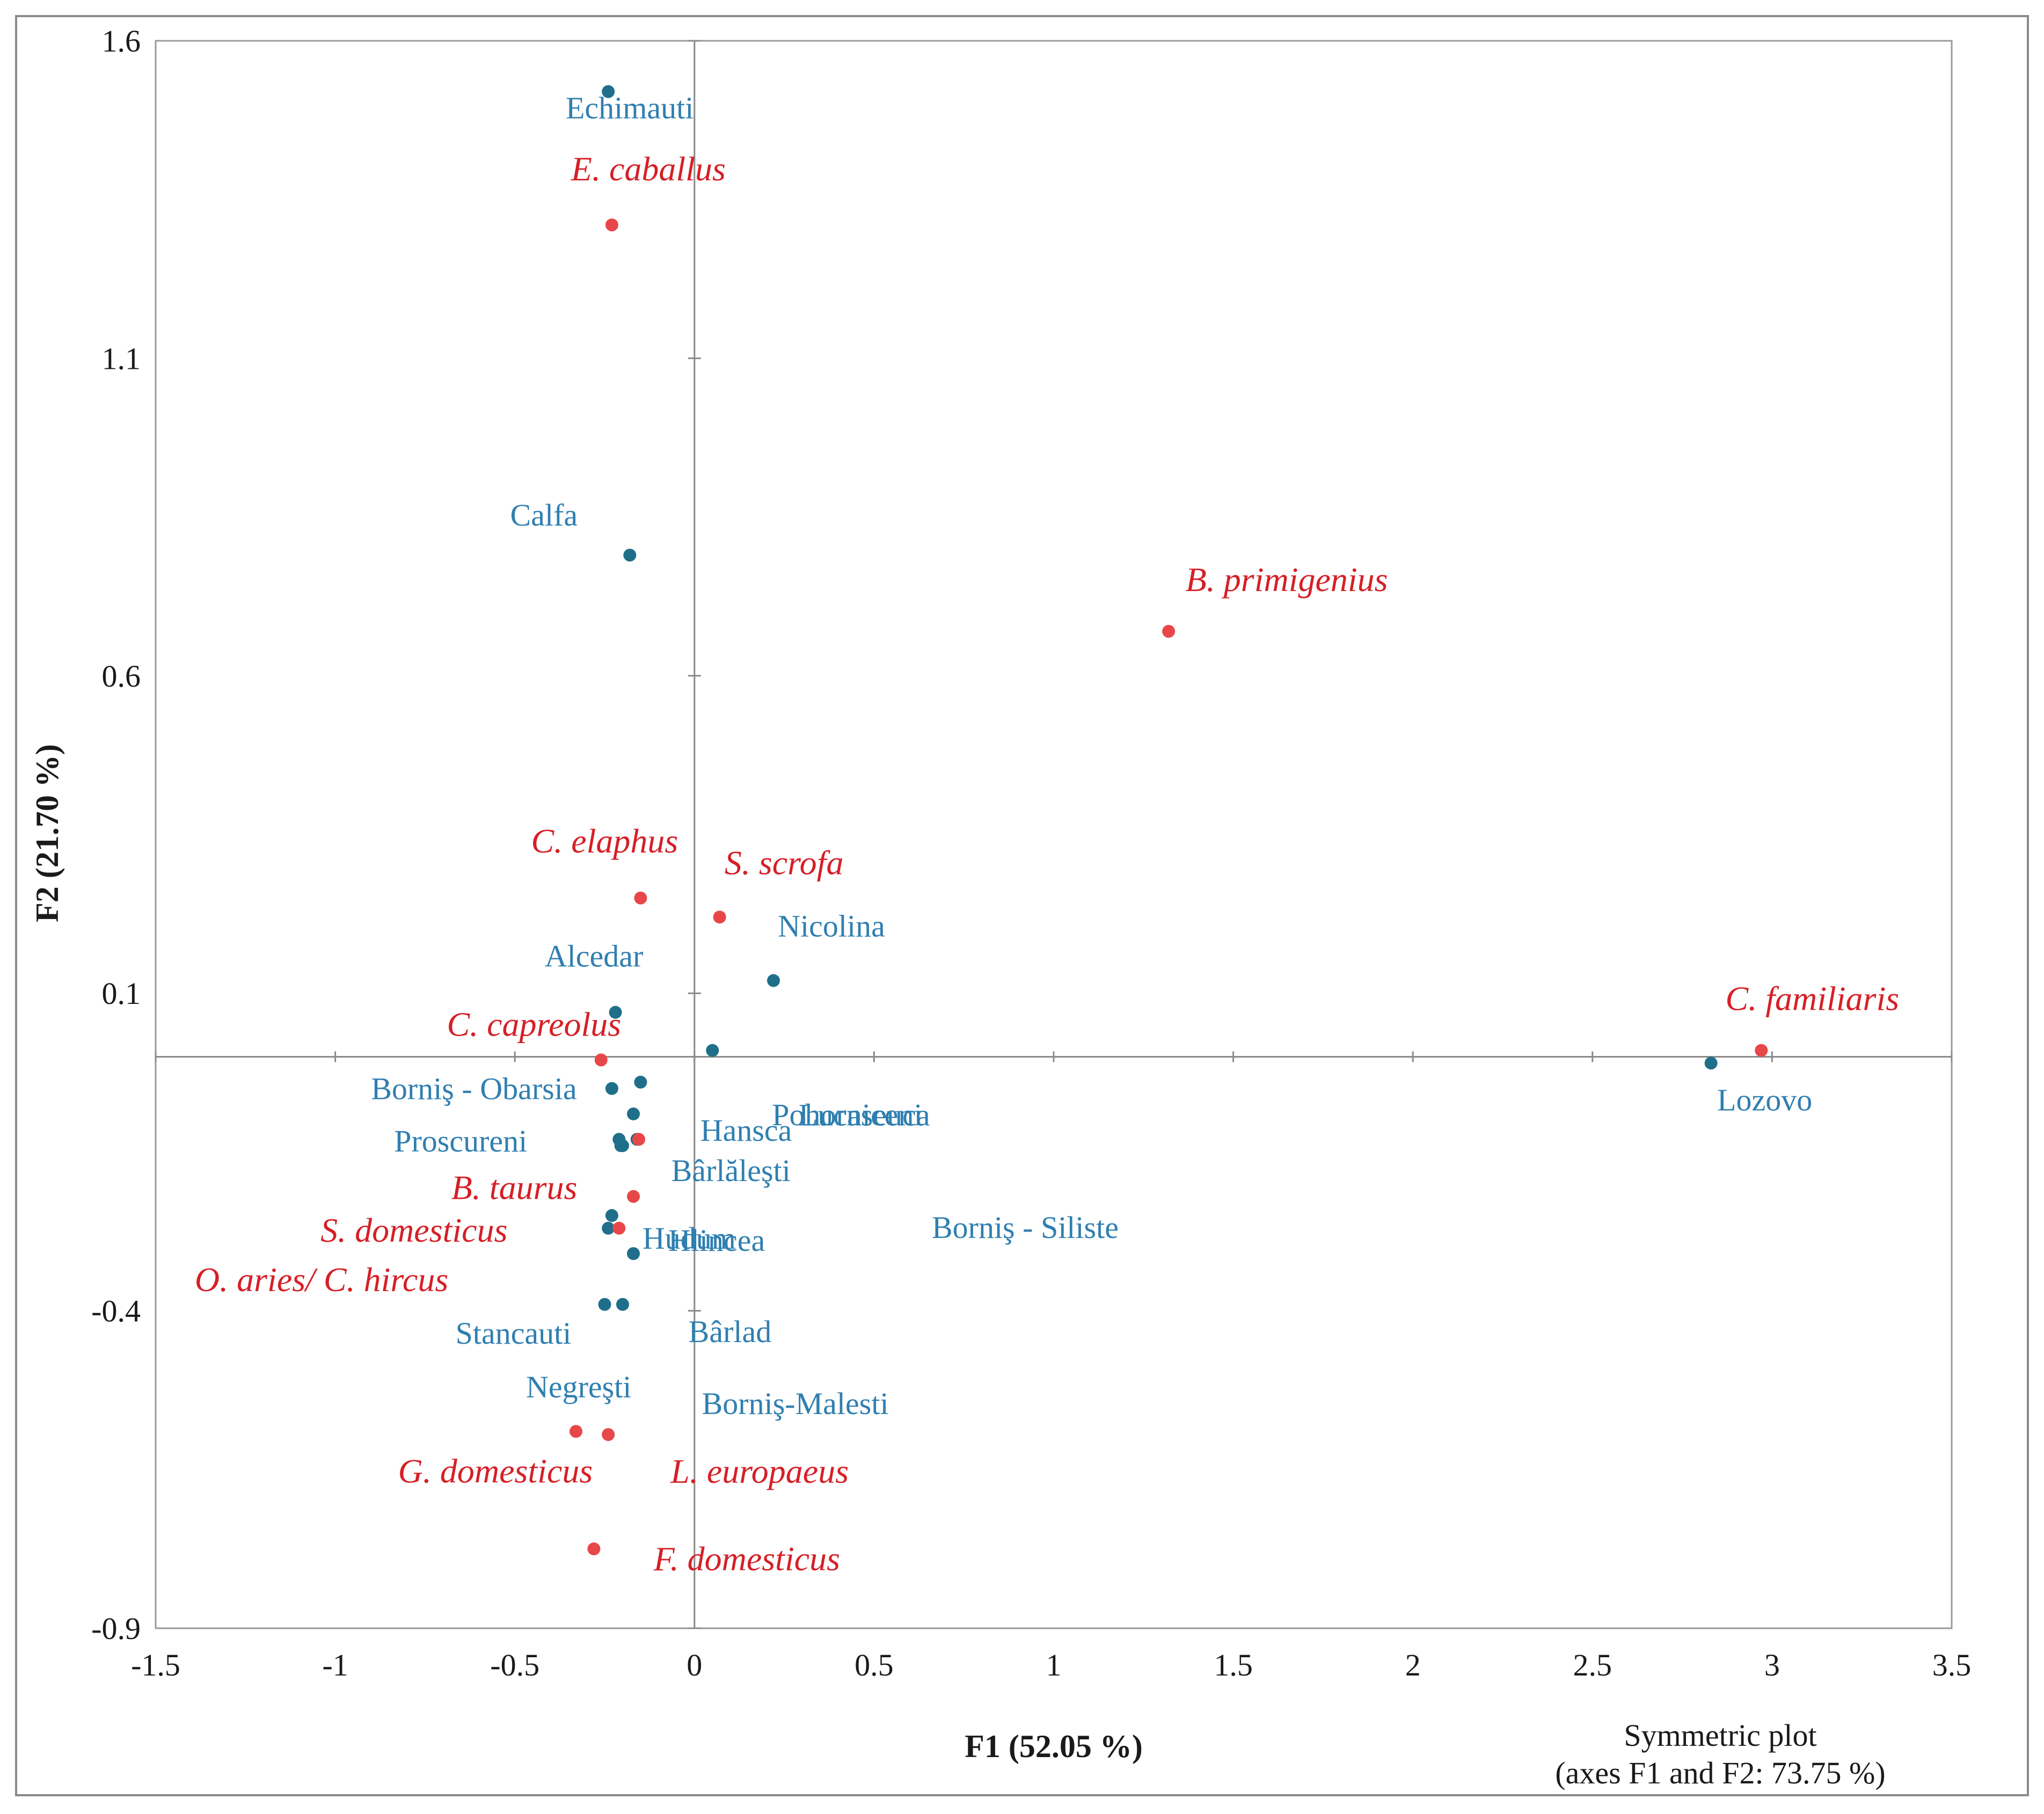 The image size is (2044, 1814). Describe the element at coordinates (495, 1471) in the screenshot. I see `species-label: G. domesticus` at that location.